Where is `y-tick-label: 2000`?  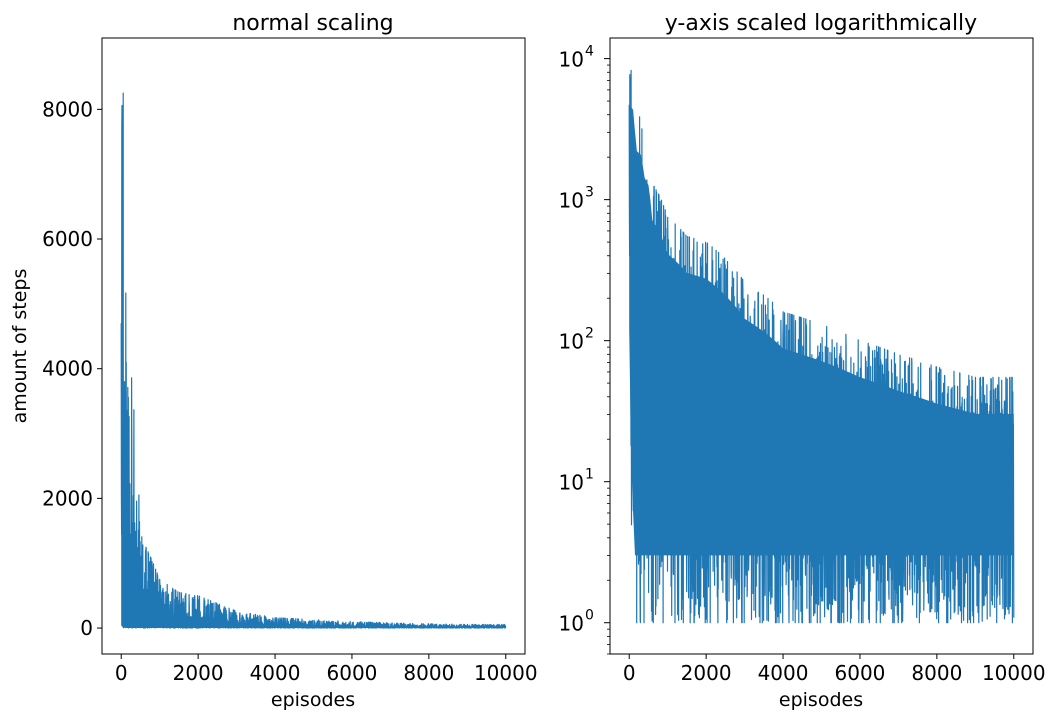 y-tick-label: 2000 is located at coordinates (67, 498).